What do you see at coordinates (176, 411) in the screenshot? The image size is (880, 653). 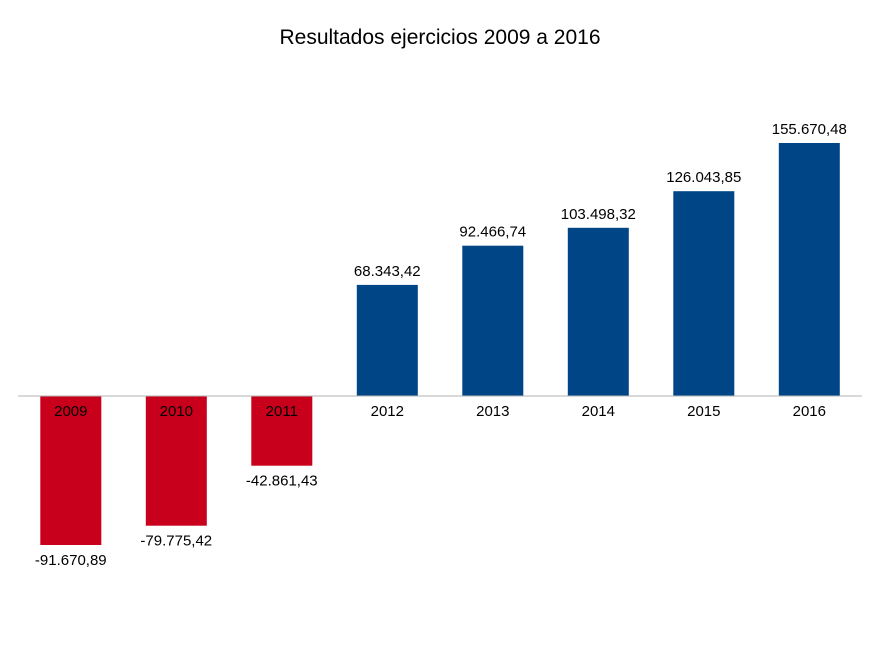 I see `category-label-2010: 2010` at bounding box center [176, 411].